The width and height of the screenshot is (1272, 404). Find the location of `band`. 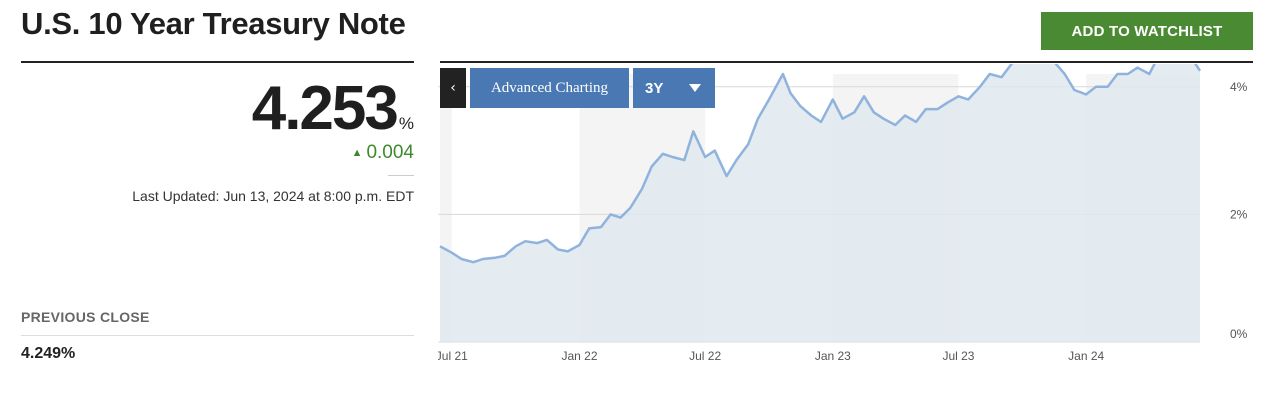

band is located at coordinates (446, 208).